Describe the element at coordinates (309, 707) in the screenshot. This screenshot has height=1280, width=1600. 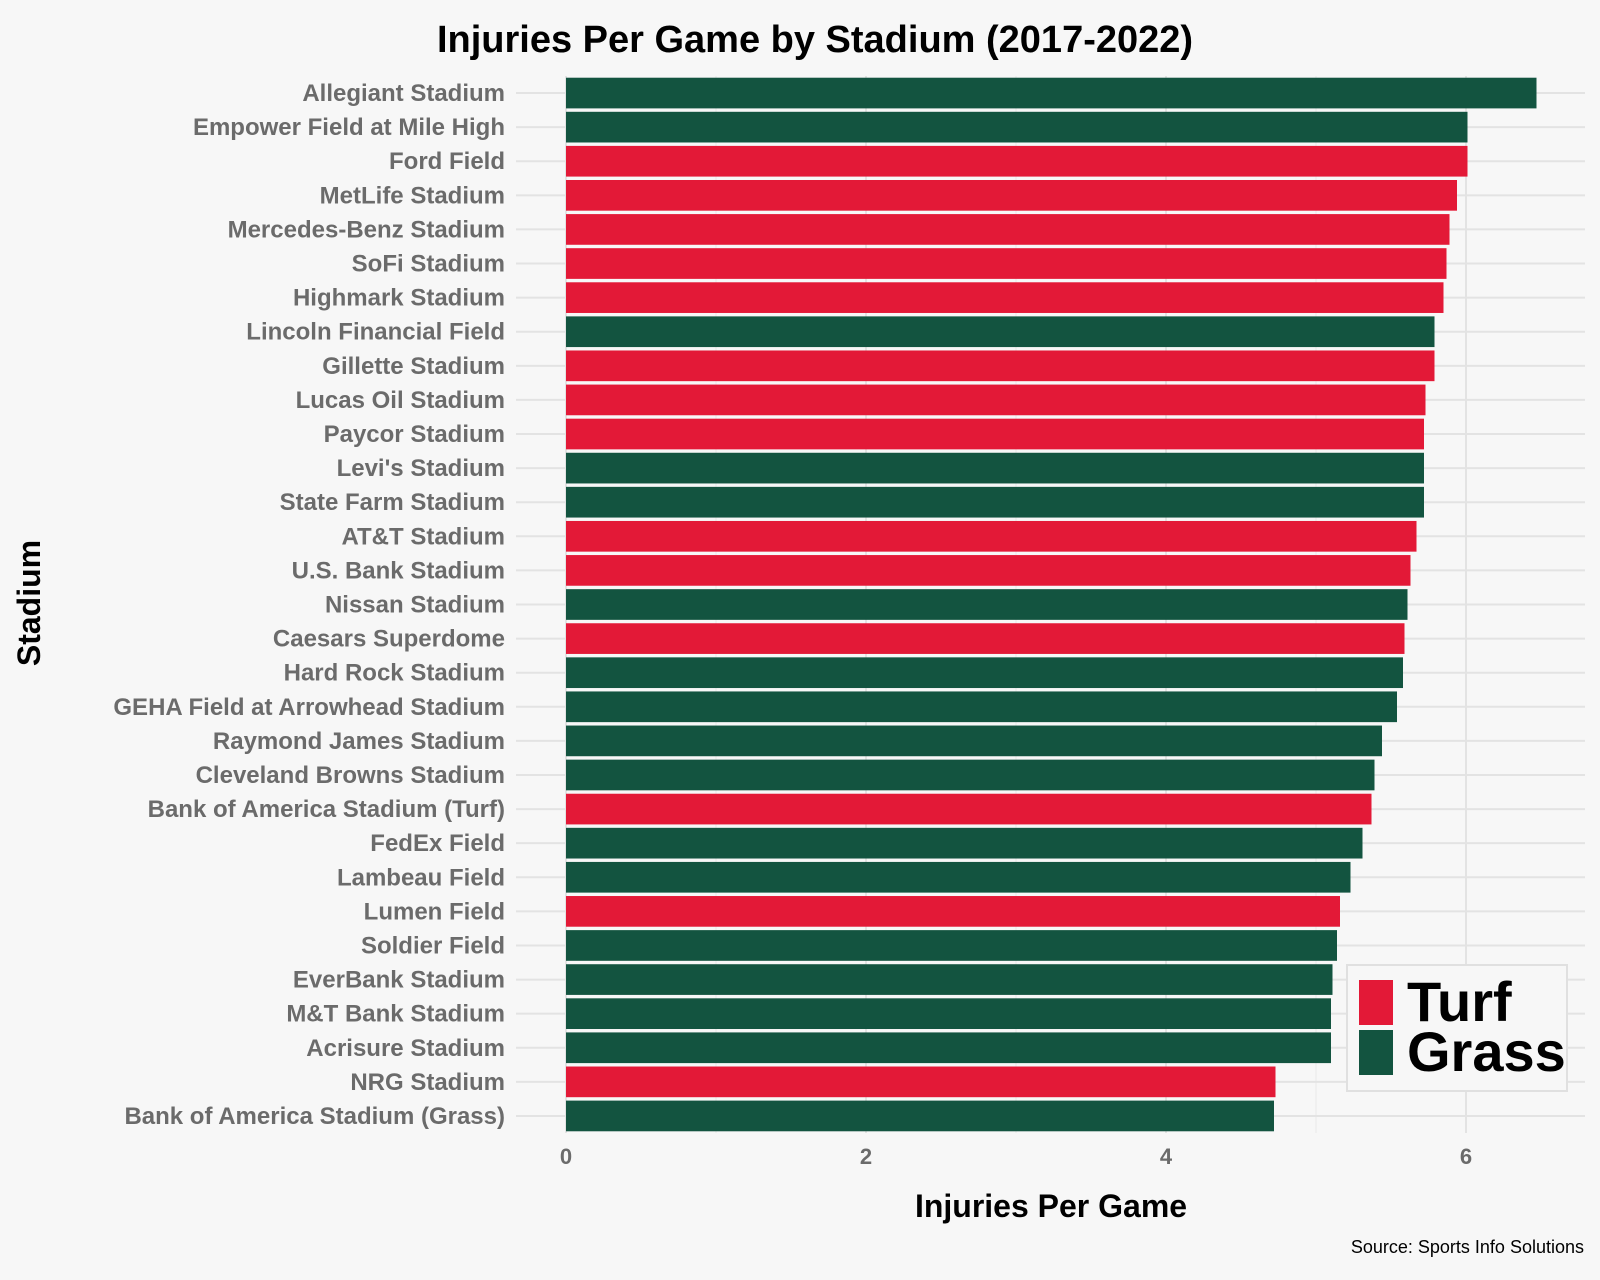
I see `category-label: GEHA Field at Arrowhead Stadium` at that location.